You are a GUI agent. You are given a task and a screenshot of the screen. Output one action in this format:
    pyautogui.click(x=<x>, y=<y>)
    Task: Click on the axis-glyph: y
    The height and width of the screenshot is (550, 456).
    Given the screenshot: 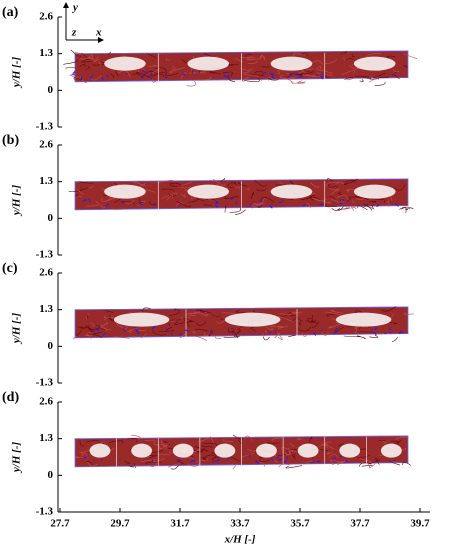 What is the action you would take?
    pyautogui.click(x=74, y=8)
    